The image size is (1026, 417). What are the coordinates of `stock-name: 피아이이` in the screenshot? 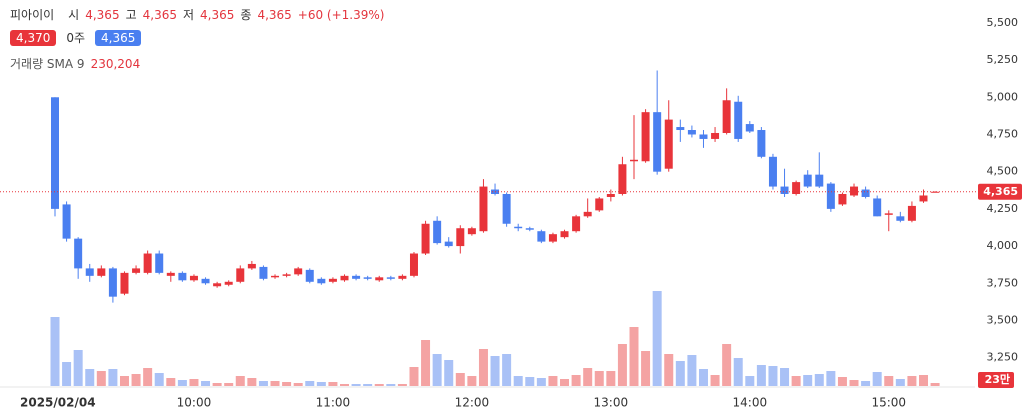 It's located at (32, 15).